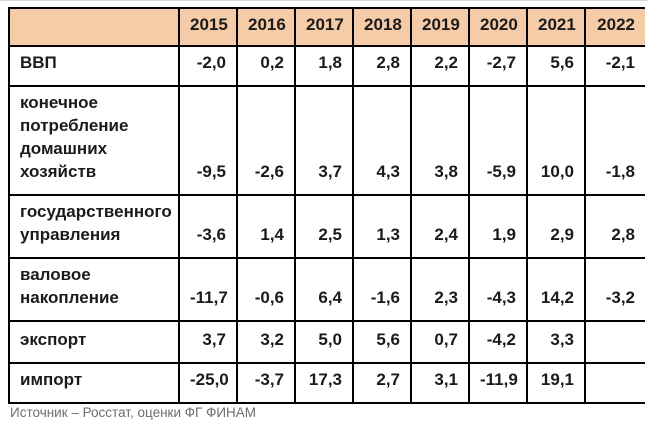 This screenshot has width=648, height=432. I want to click on header-year-2019: 2019, so click(440, 27).